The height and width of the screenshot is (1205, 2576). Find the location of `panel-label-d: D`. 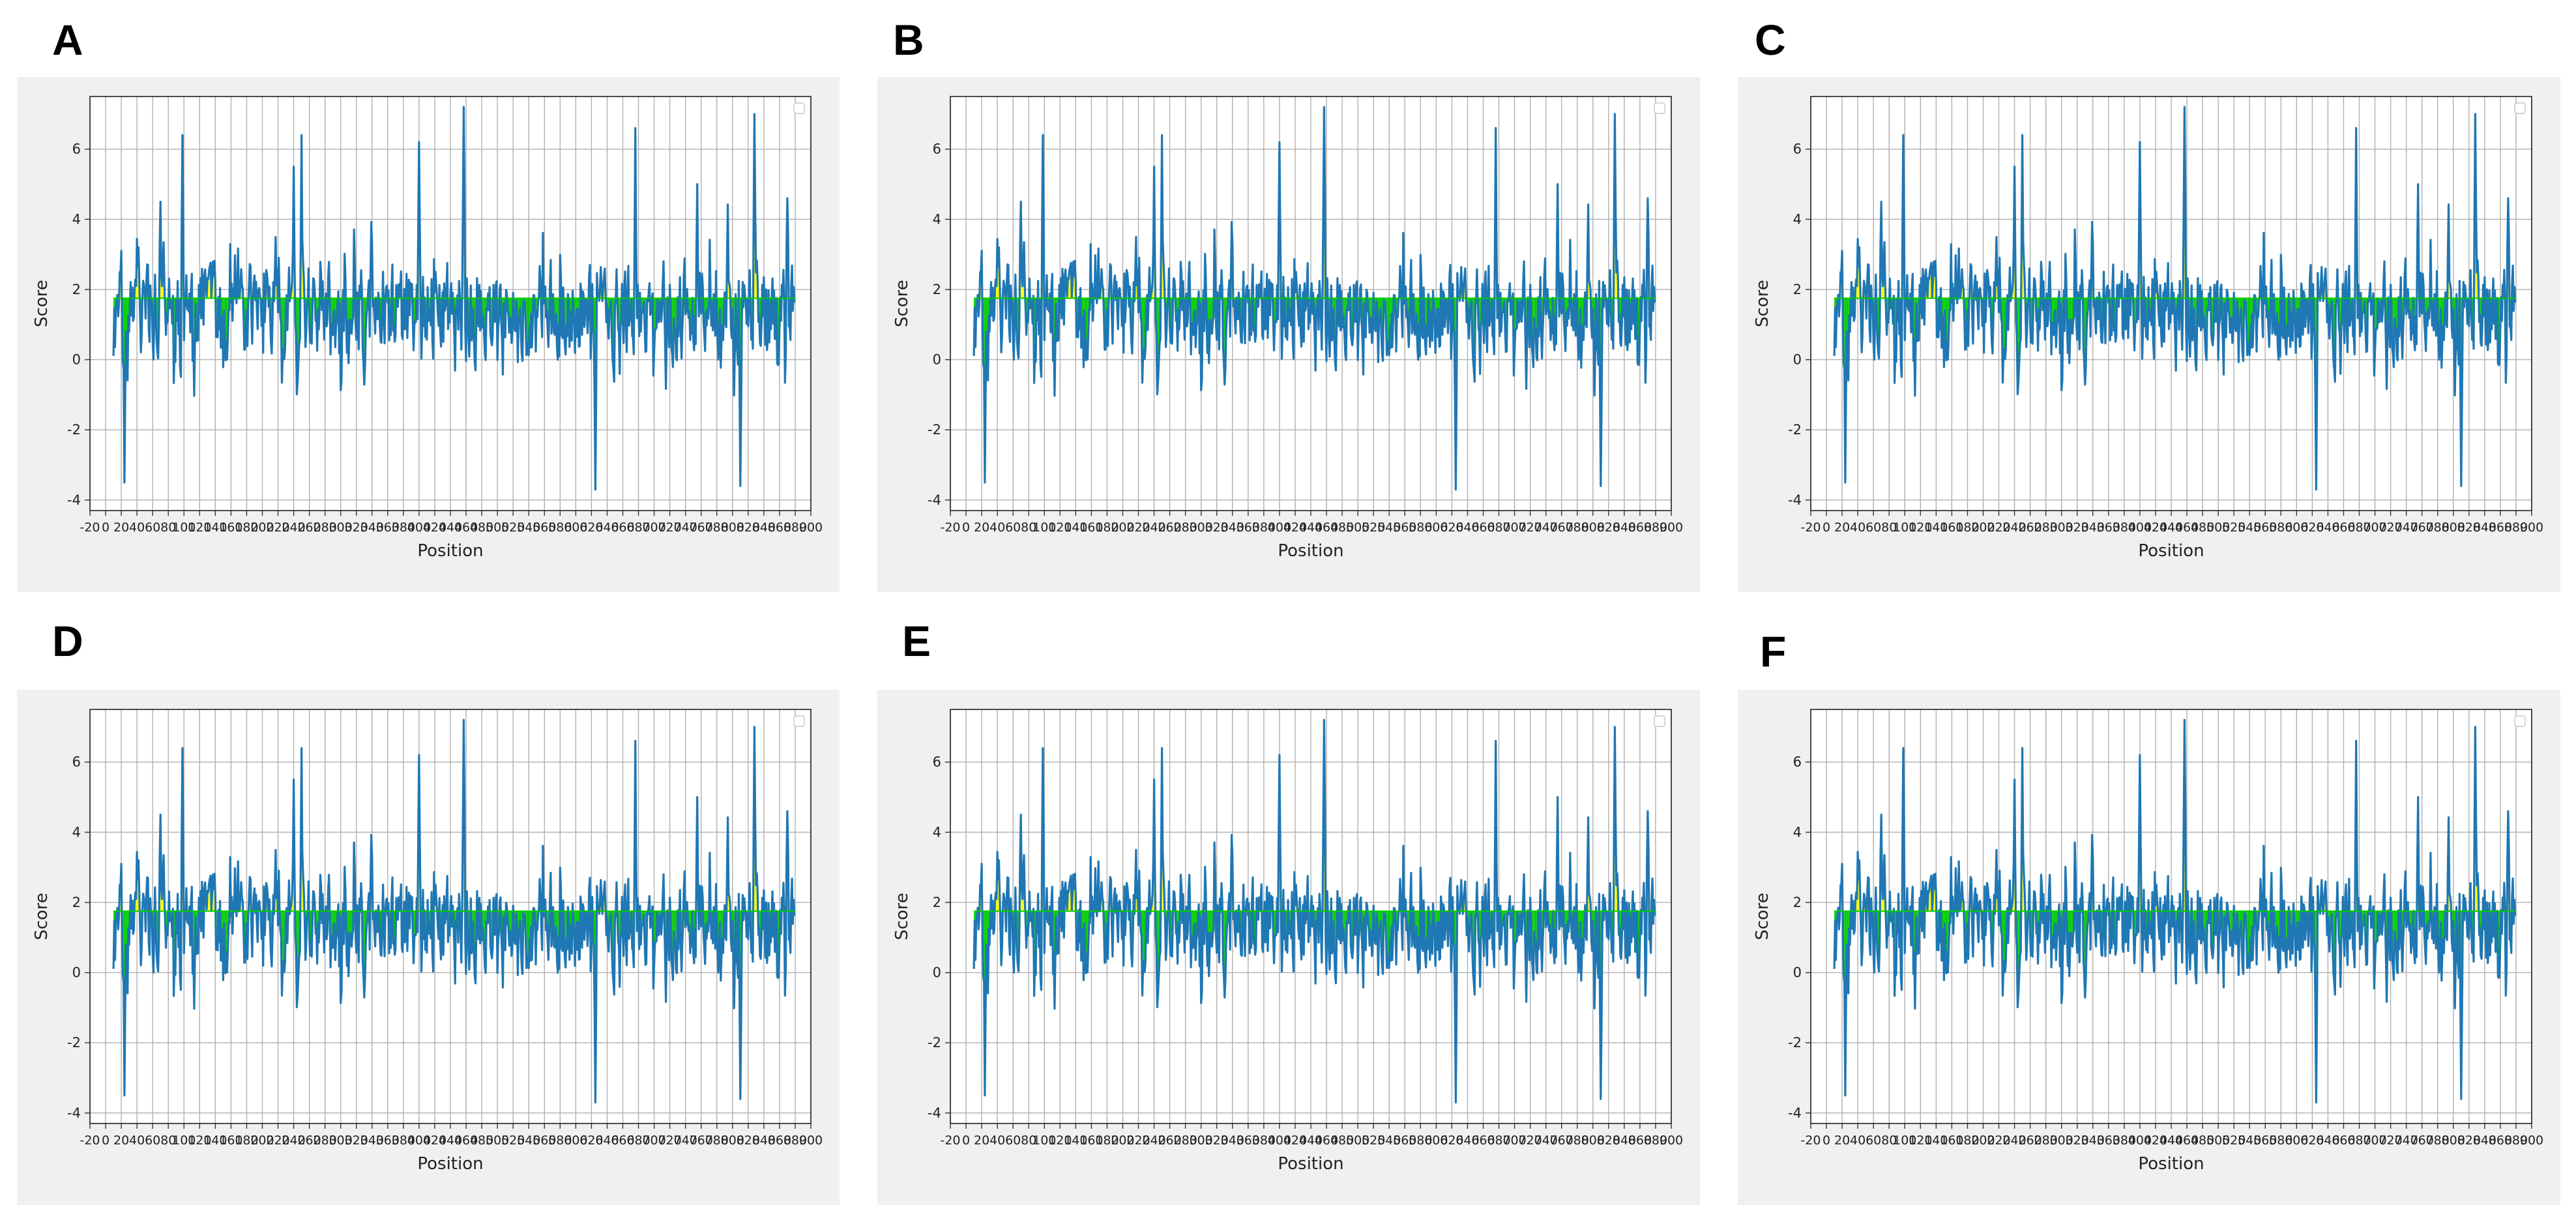

panel-label-d: D is located at coordinates (67, 641).